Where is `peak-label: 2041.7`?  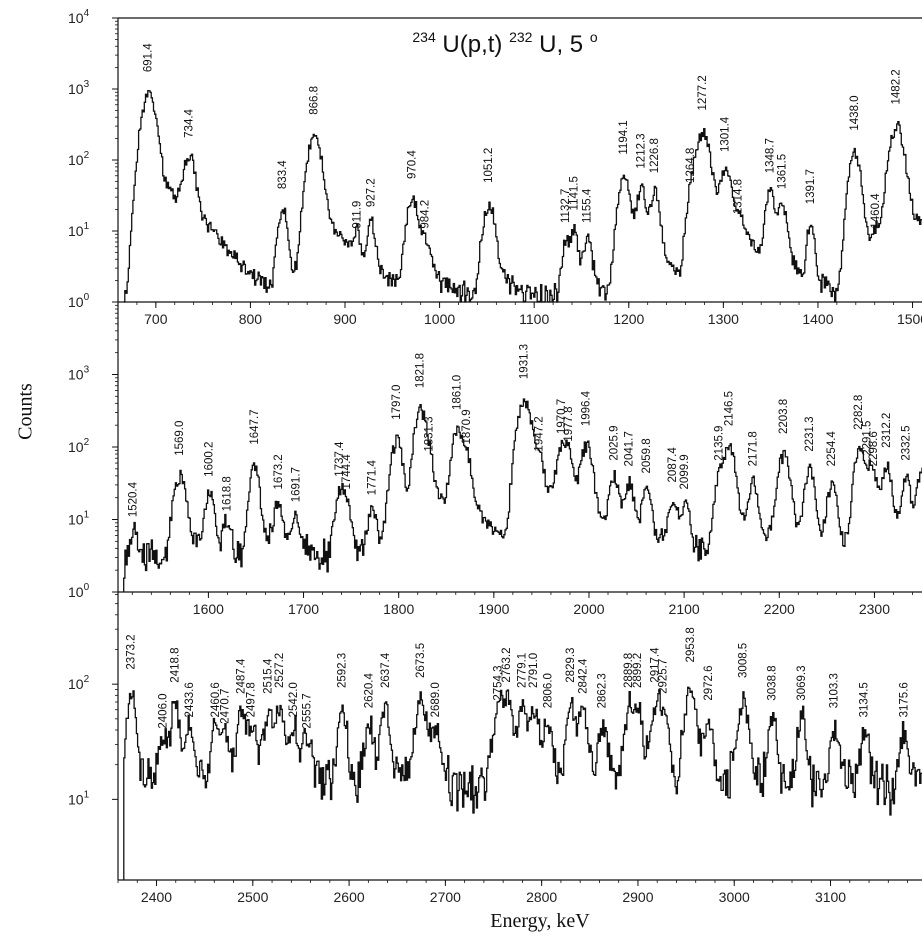
peak-label: 2041.7 is located at coordinates (630, 448).